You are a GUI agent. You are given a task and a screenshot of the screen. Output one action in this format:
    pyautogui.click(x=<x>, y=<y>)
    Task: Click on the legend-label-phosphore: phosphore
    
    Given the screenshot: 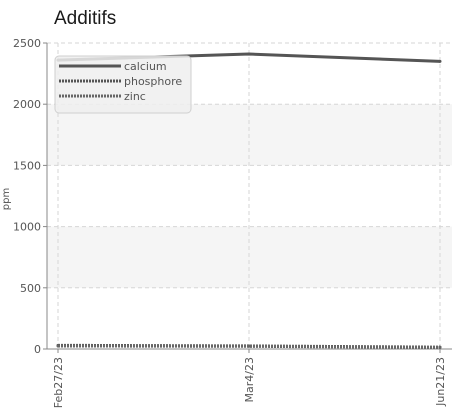 What is the action you would take?
    pyautogui.click(x=153, y=81)
    